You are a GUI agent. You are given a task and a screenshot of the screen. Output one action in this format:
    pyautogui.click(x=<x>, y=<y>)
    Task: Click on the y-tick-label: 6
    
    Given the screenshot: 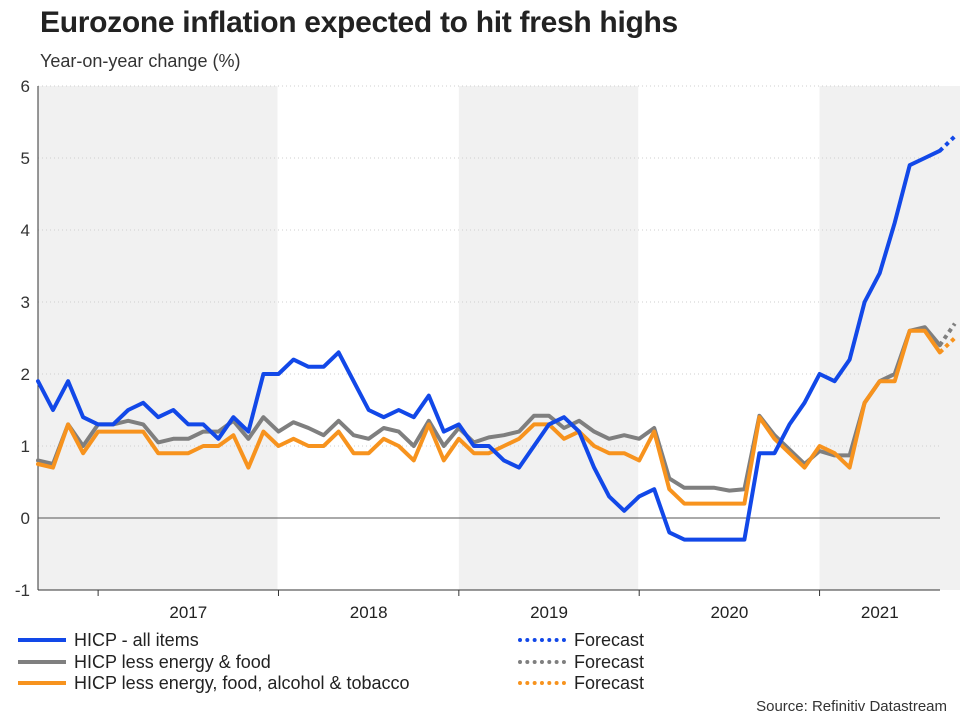 What is the action you would take?
    pyautogui.click(x=25, y=86)
    